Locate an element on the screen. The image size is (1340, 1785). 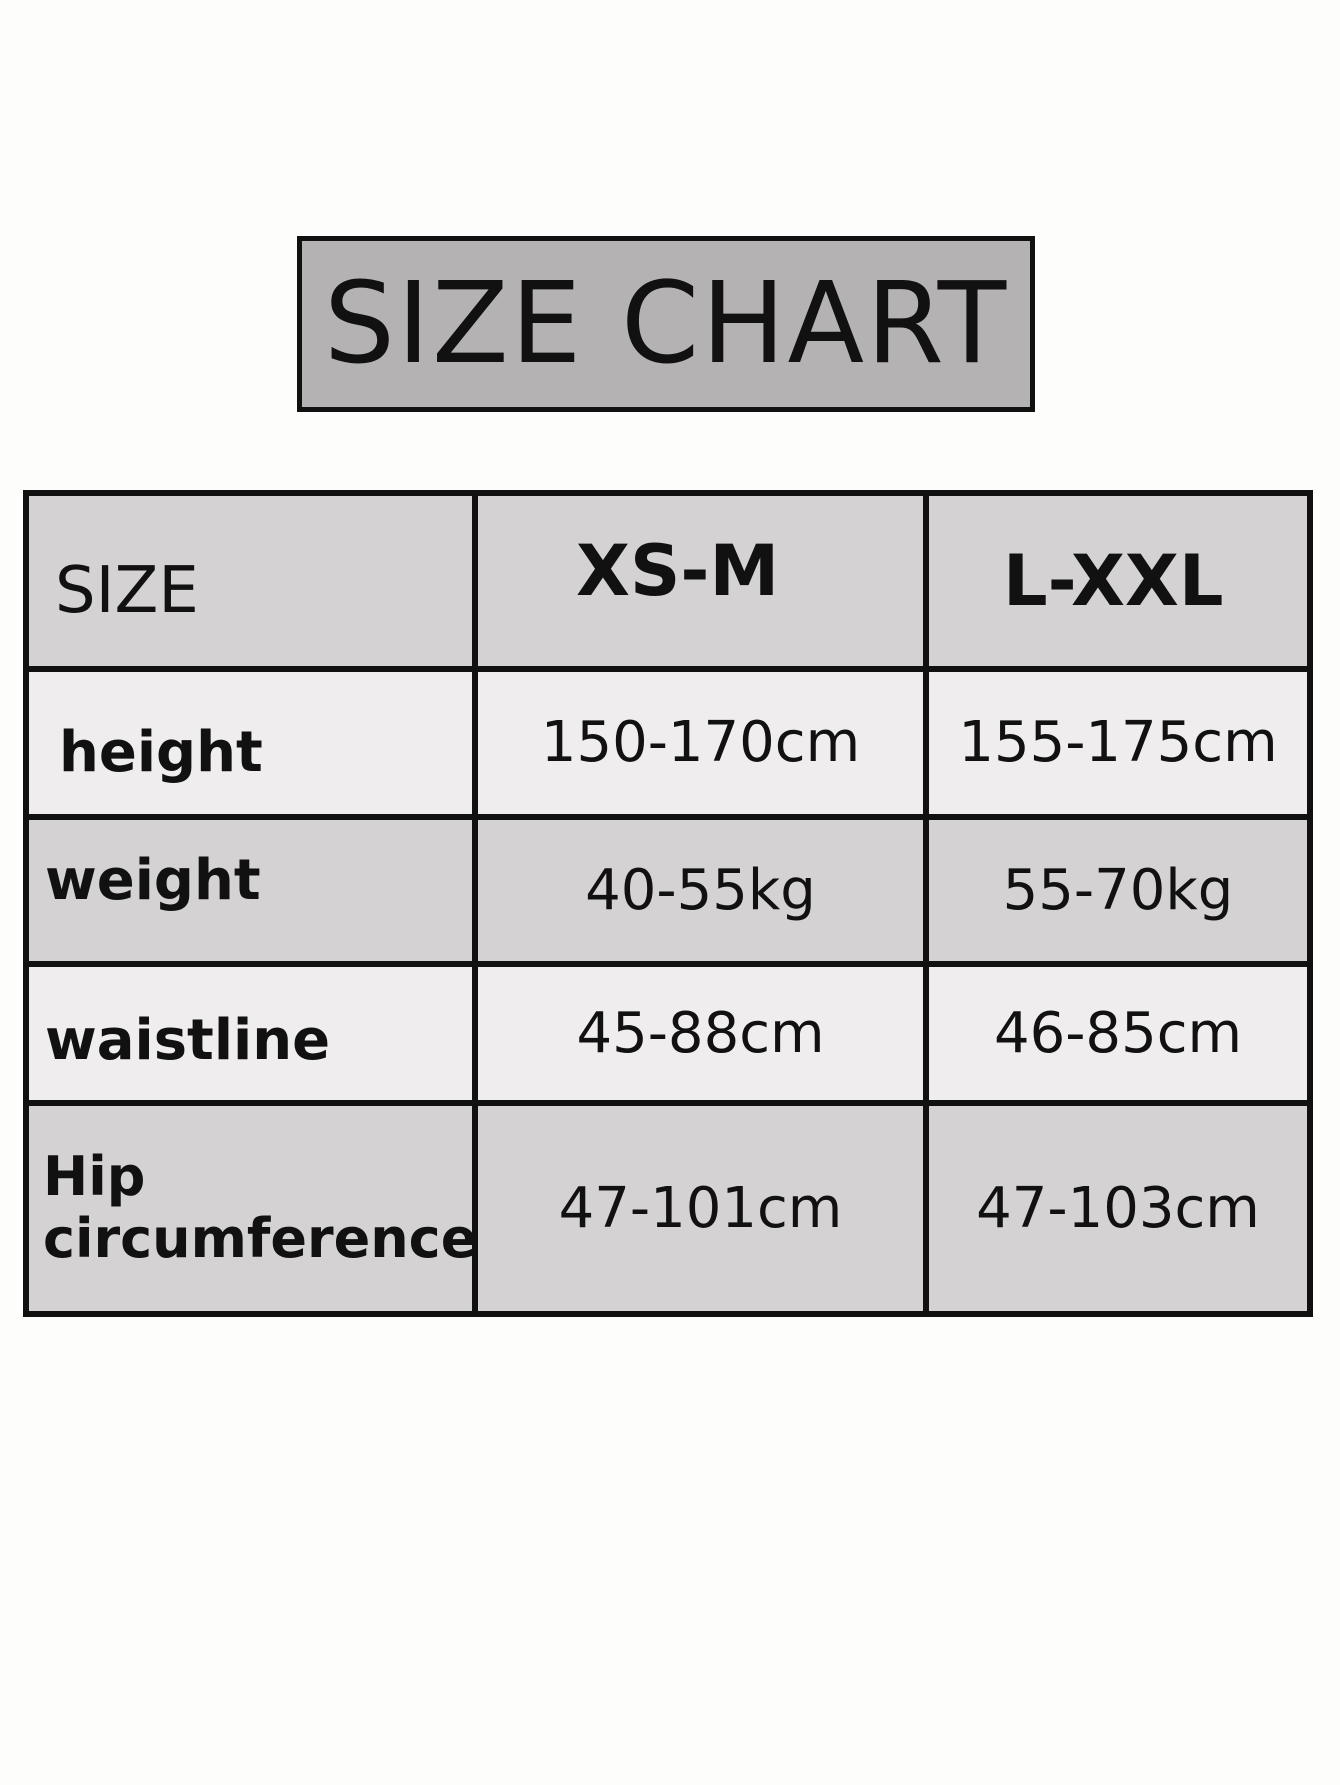
header-xs-m: XS-M is located at coordinates (700, 581).